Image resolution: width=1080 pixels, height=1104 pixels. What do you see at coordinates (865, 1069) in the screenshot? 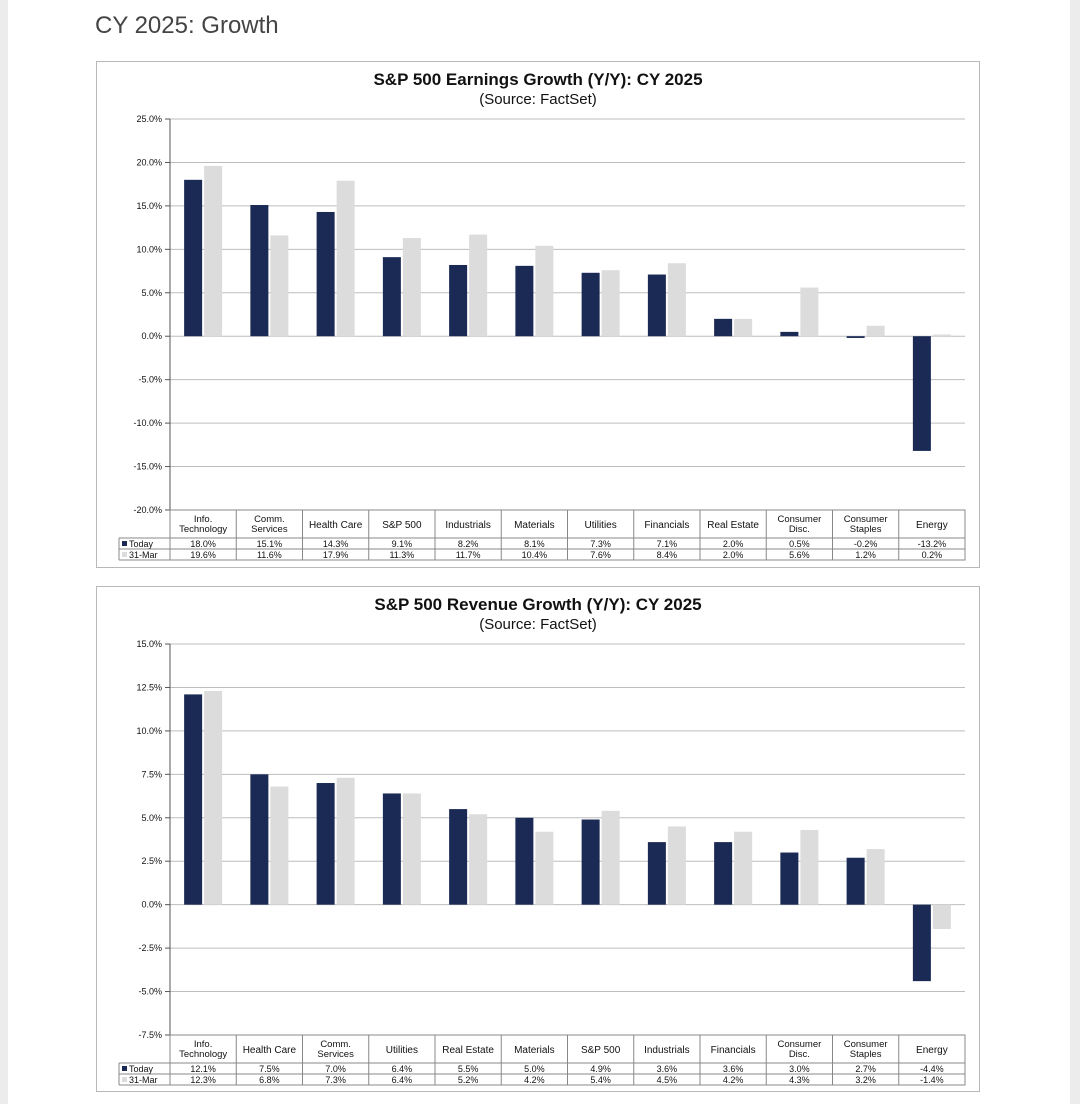
I see `revenue-data-label: 2.7%` at bounding box center [865, 1069].